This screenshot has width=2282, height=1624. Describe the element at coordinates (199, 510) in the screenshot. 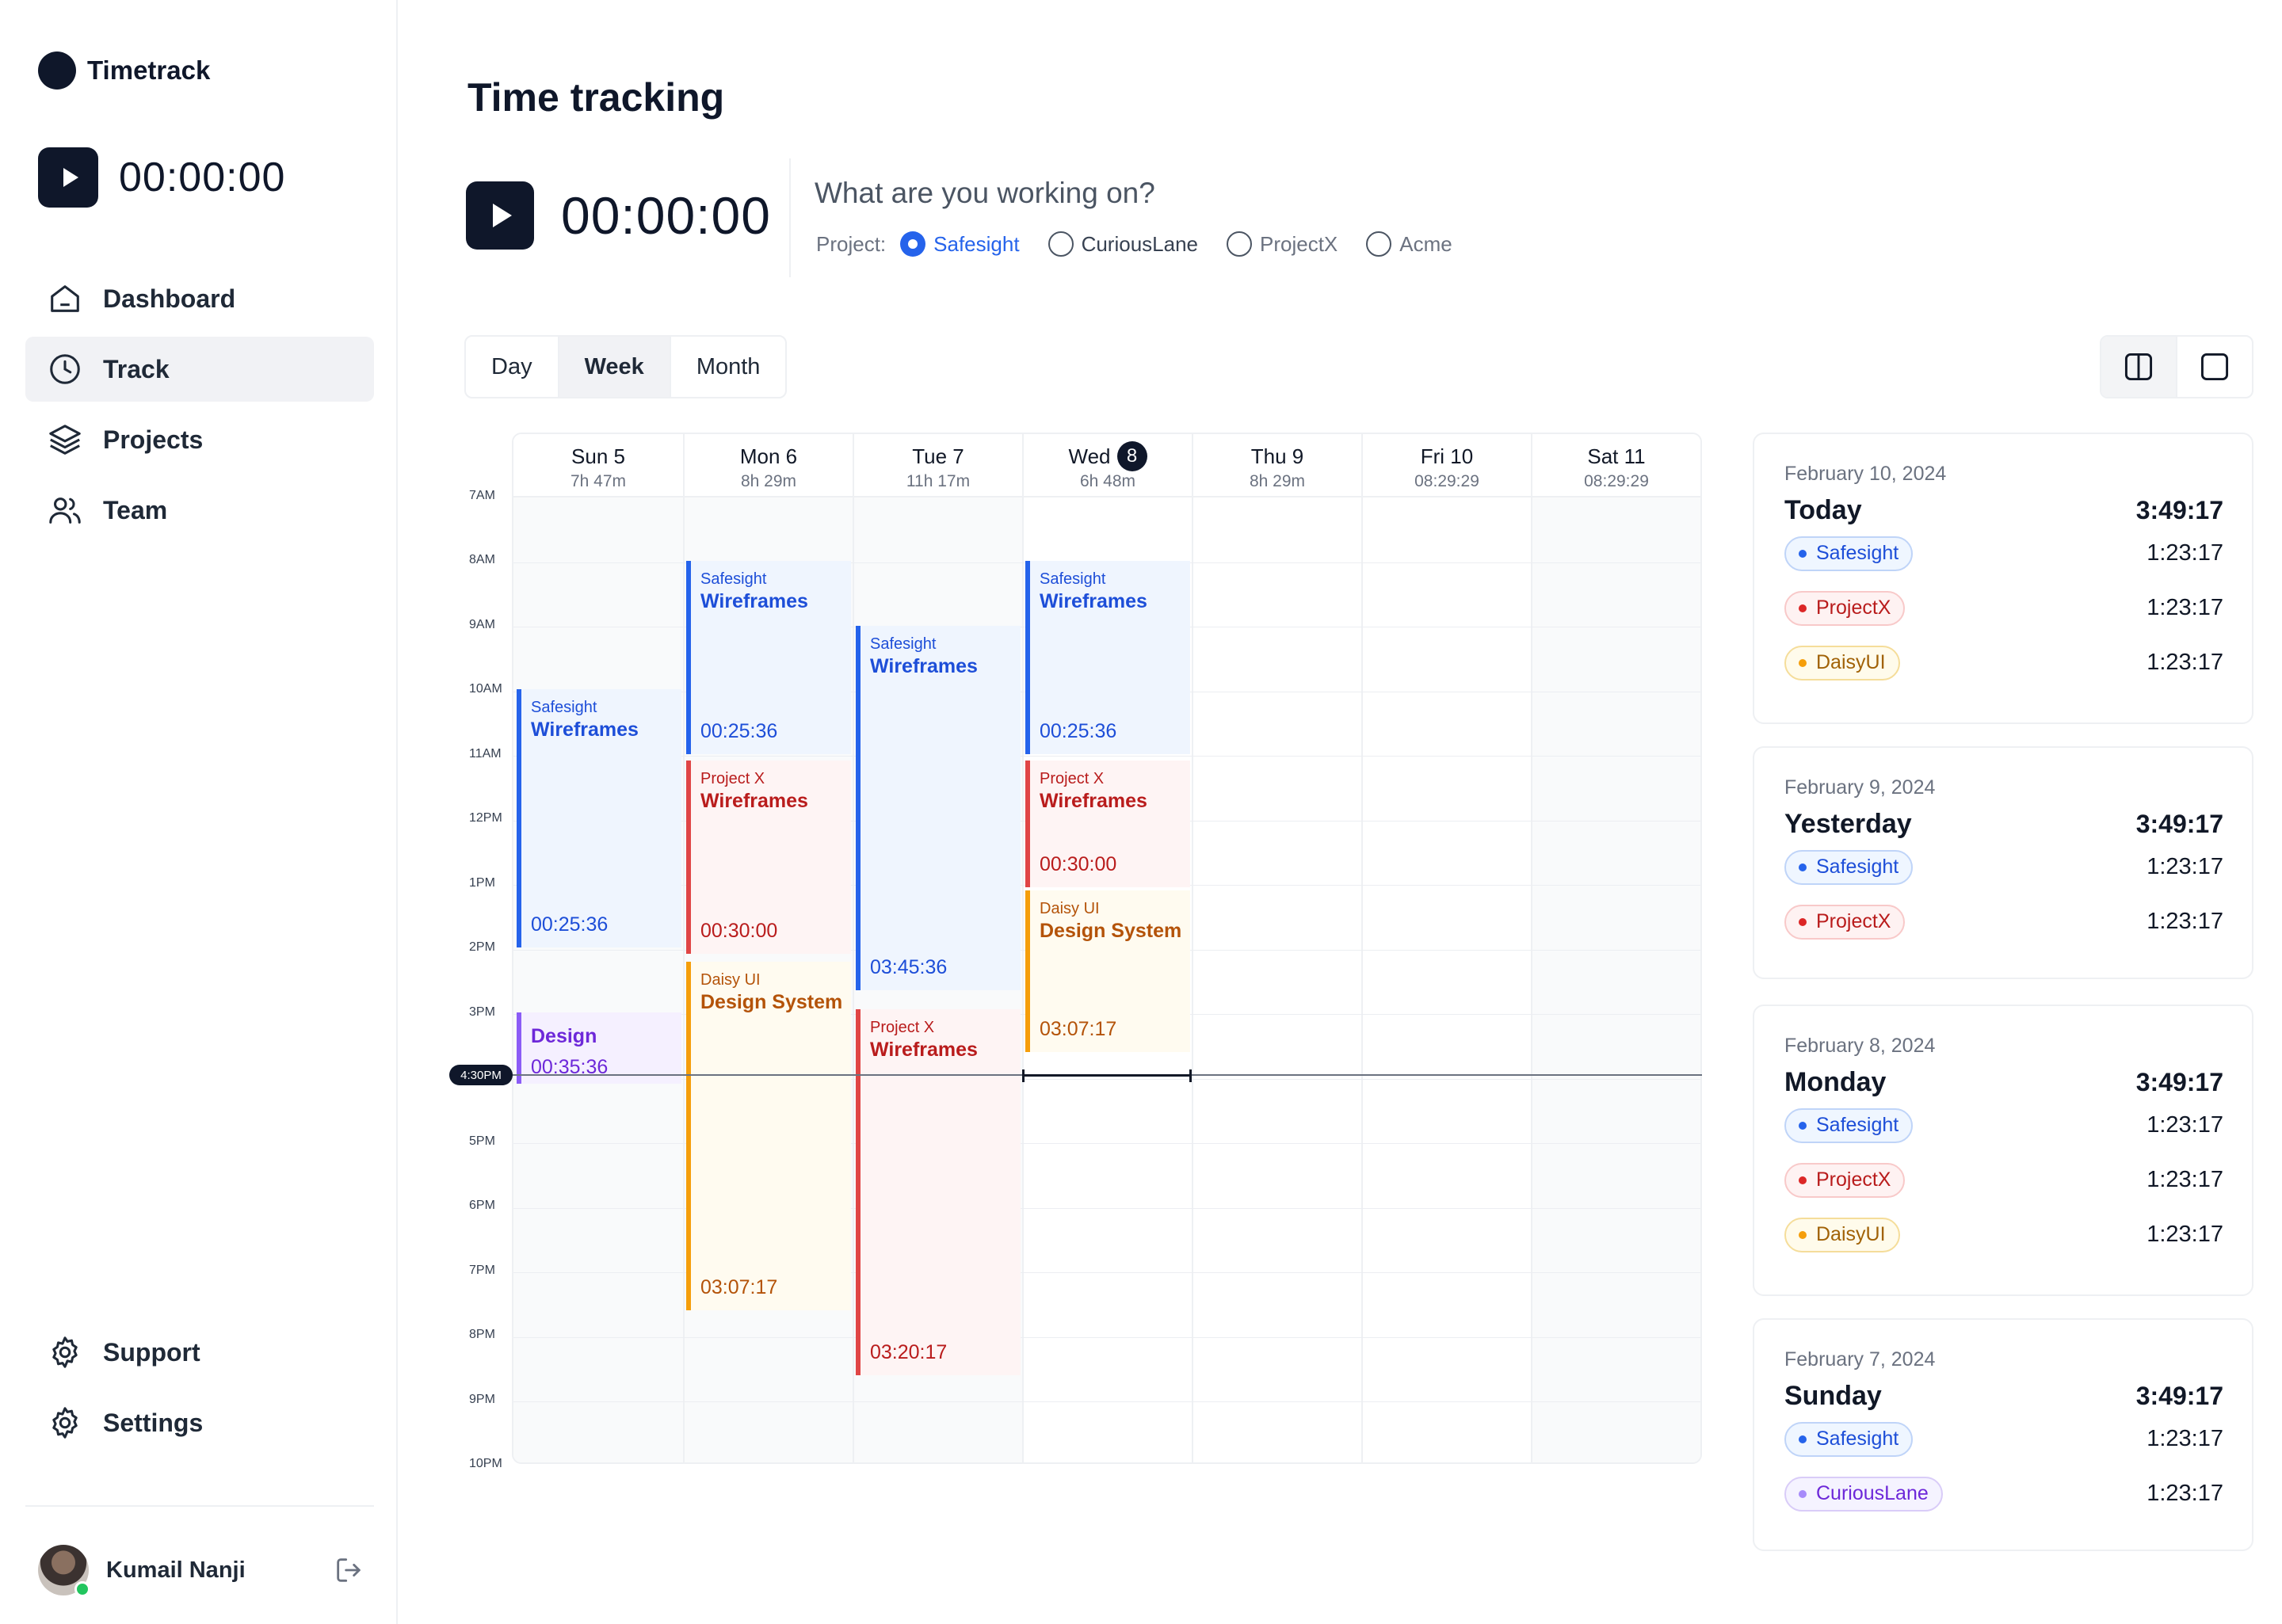

I see `nav-item-team: Team` at that location.